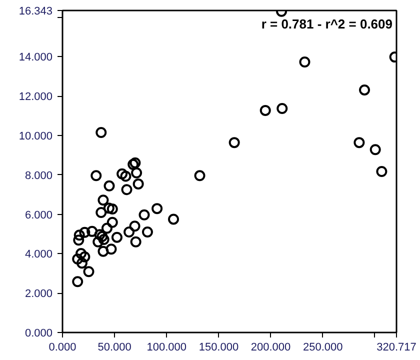 The image size is (420, 360). What do you see at coordinates (326, 24) in the screenshot?
I see `annotation: r = 0.781 - r^2 = 0.609` at bounding box center [326, 24].